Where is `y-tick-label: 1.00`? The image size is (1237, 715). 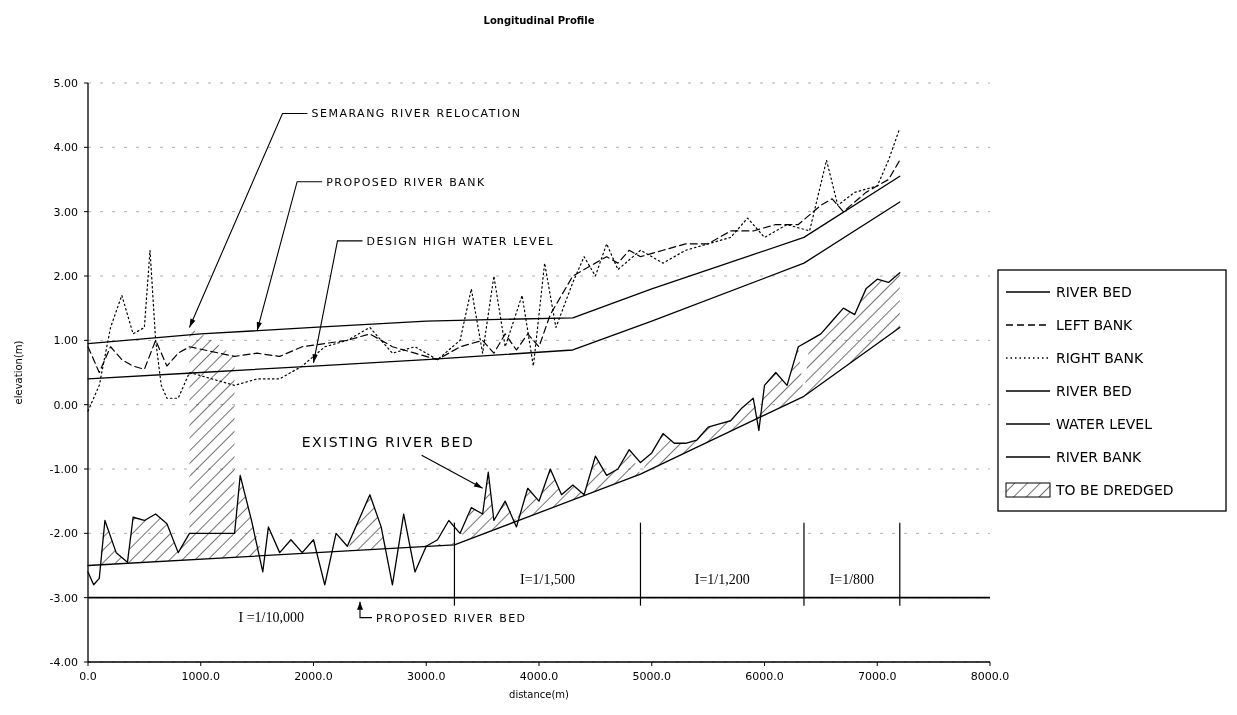 y-tick-label: 1.00 is located at coordinates (65, 341).